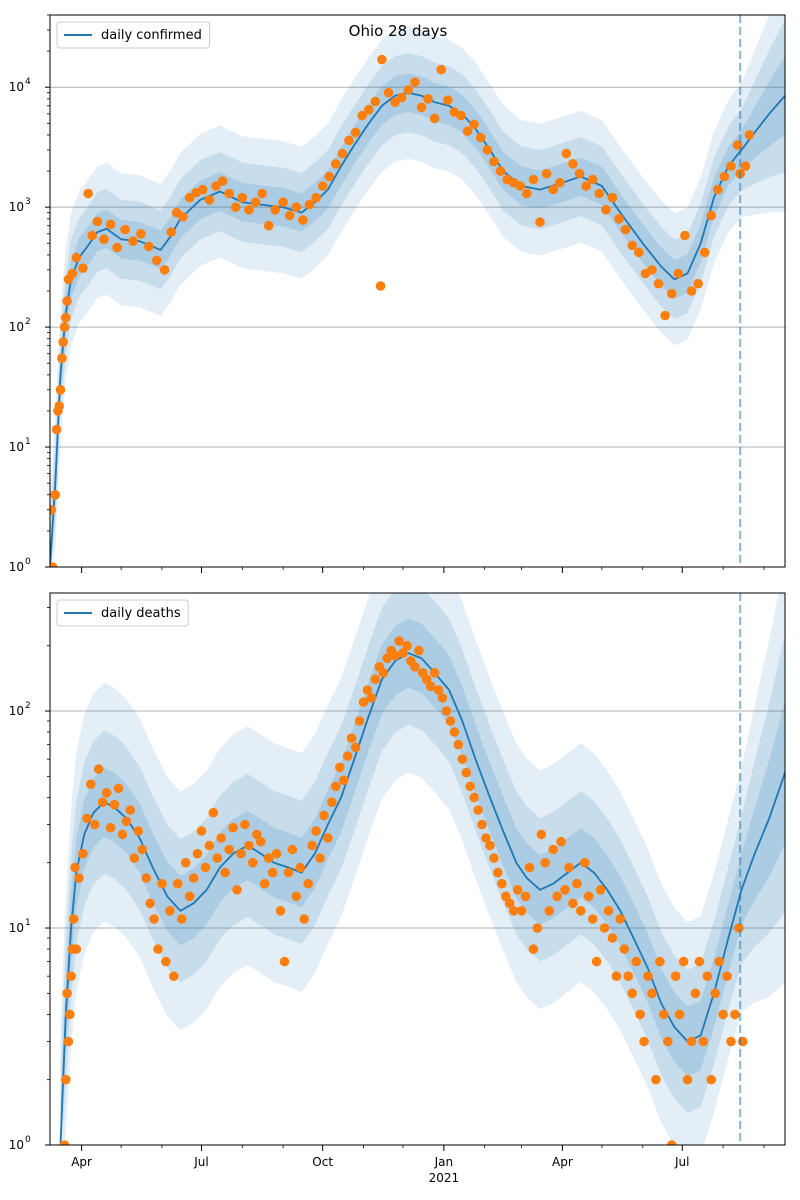 The height and width of the screenshot is (1200, 800). What do you see at coordinates (28, 562) in the screenshot?
I see `y-tick-label-exponent: 0` at bounding box center [28, 562].